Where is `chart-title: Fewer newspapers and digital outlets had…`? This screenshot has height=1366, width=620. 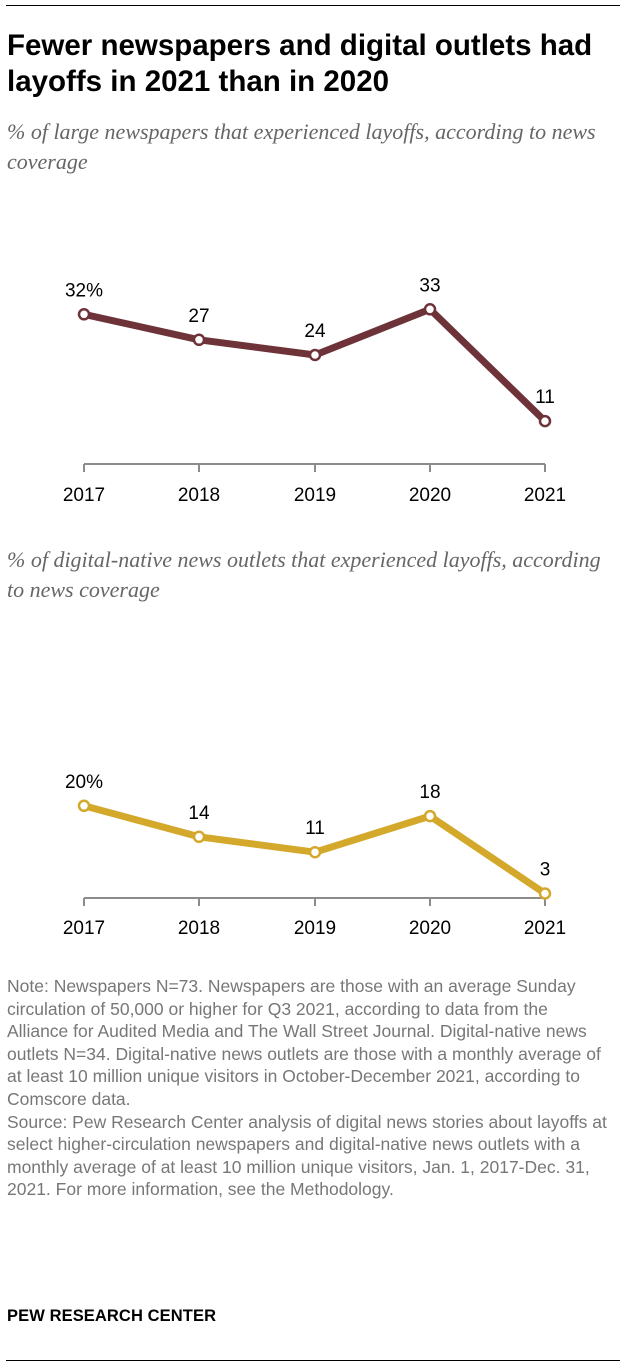
chart-title: Fewer newspapers and digital outlets had… is located at coordinates (300, 63).